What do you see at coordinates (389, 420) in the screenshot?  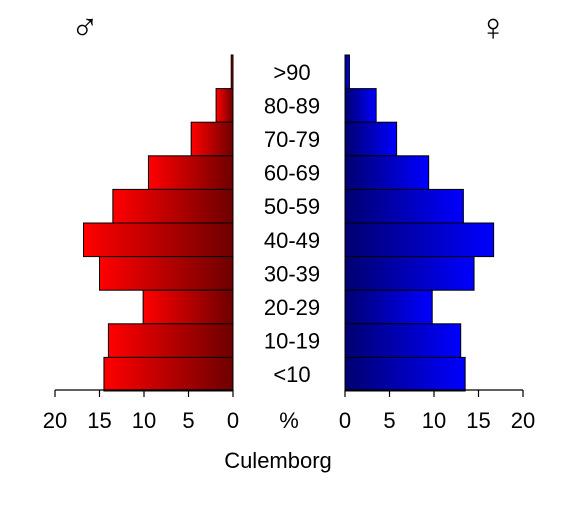 I see `female-tick-label-1: 5` at bounding box center [389, 420].